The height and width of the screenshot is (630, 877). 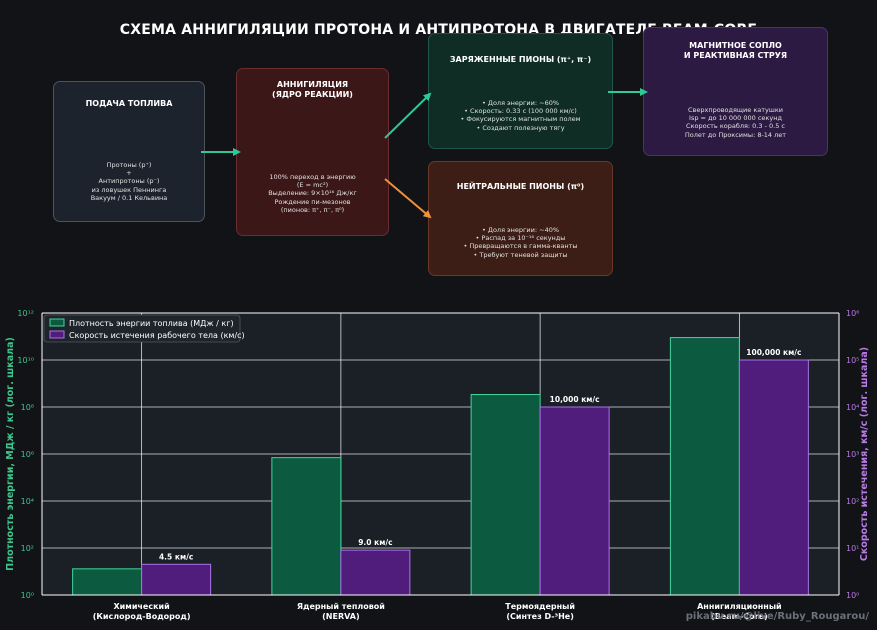 I want to click on left-tick-label: 10⁸, so click(x=27, y=407).